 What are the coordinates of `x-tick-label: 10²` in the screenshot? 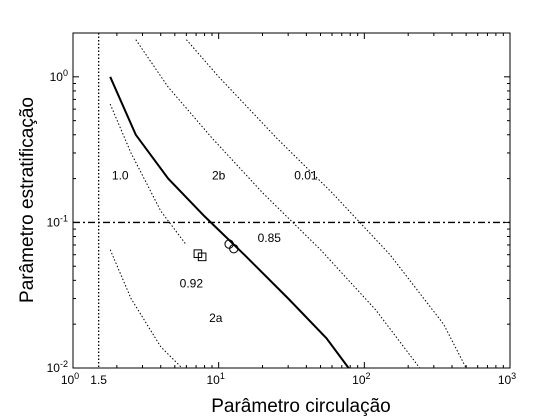 It's located at (361, 379).